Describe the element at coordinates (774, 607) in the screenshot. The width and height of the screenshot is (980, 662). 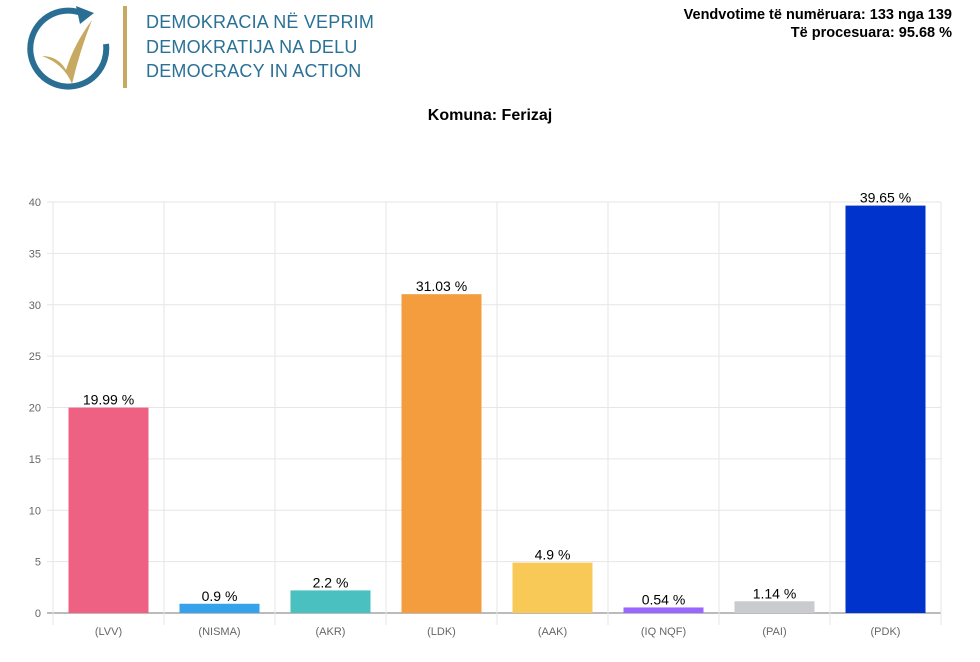
I see `bar-pai` at that location.